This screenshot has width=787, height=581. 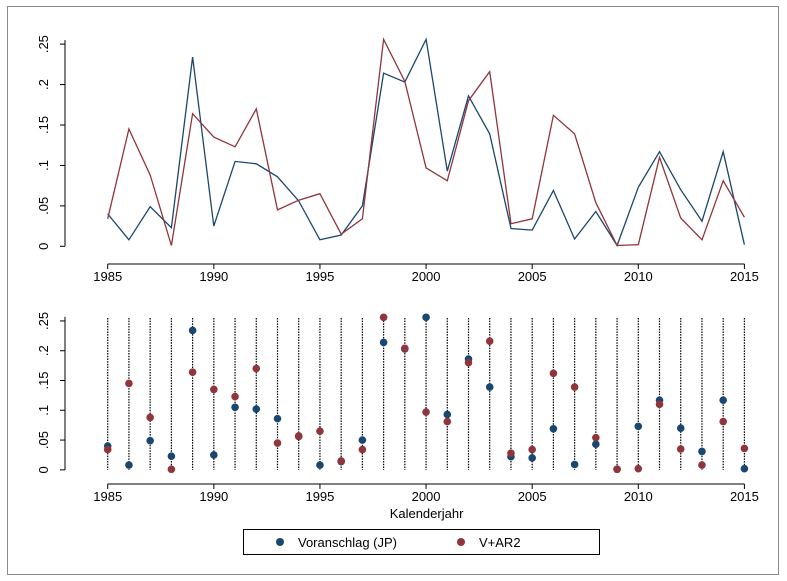 I want to click on x-tick-label-2-5: 2010, so click(x=638, y=496).